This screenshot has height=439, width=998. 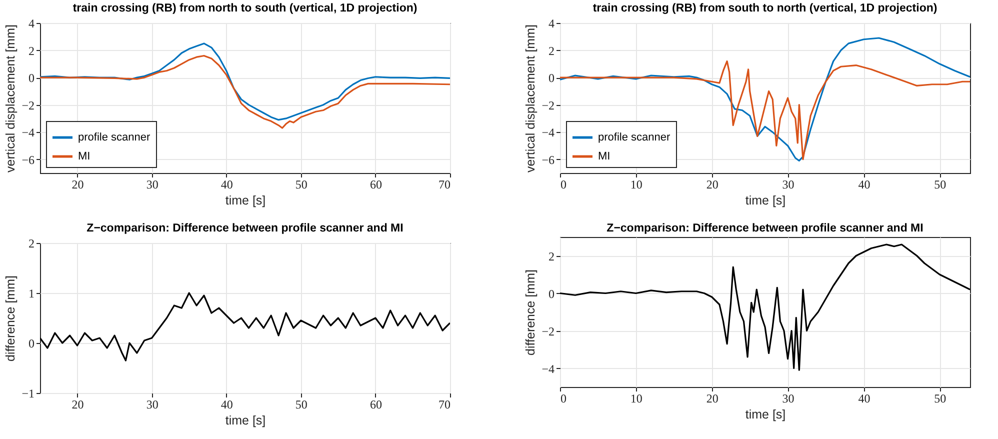 I want to click on y-tick-label: 1, so click(x=31, y=293).